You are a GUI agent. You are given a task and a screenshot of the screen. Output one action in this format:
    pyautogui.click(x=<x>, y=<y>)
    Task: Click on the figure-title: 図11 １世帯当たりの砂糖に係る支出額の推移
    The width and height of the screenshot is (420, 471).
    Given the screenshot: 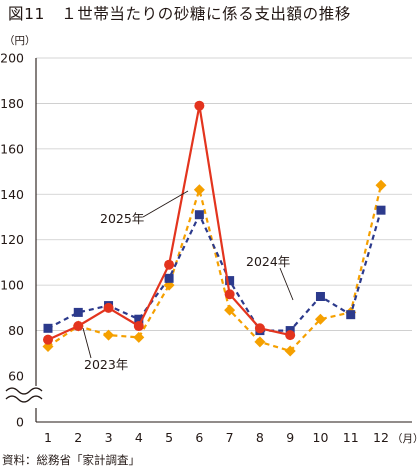 What is the action you would take?
    pyautogui.click(x=179, y=14)
    